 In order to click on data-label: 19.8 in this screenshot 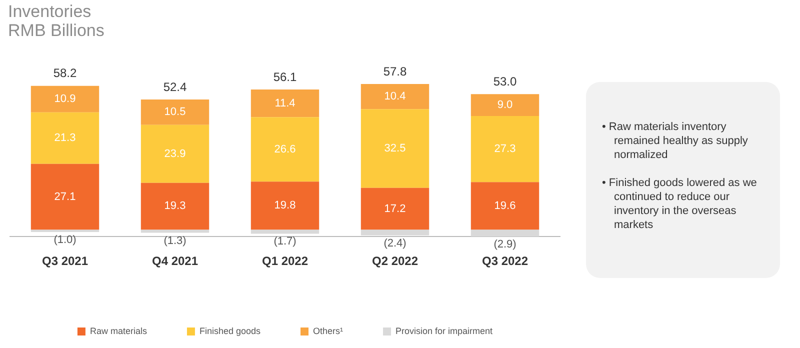, I will do `click(285, 206)`.